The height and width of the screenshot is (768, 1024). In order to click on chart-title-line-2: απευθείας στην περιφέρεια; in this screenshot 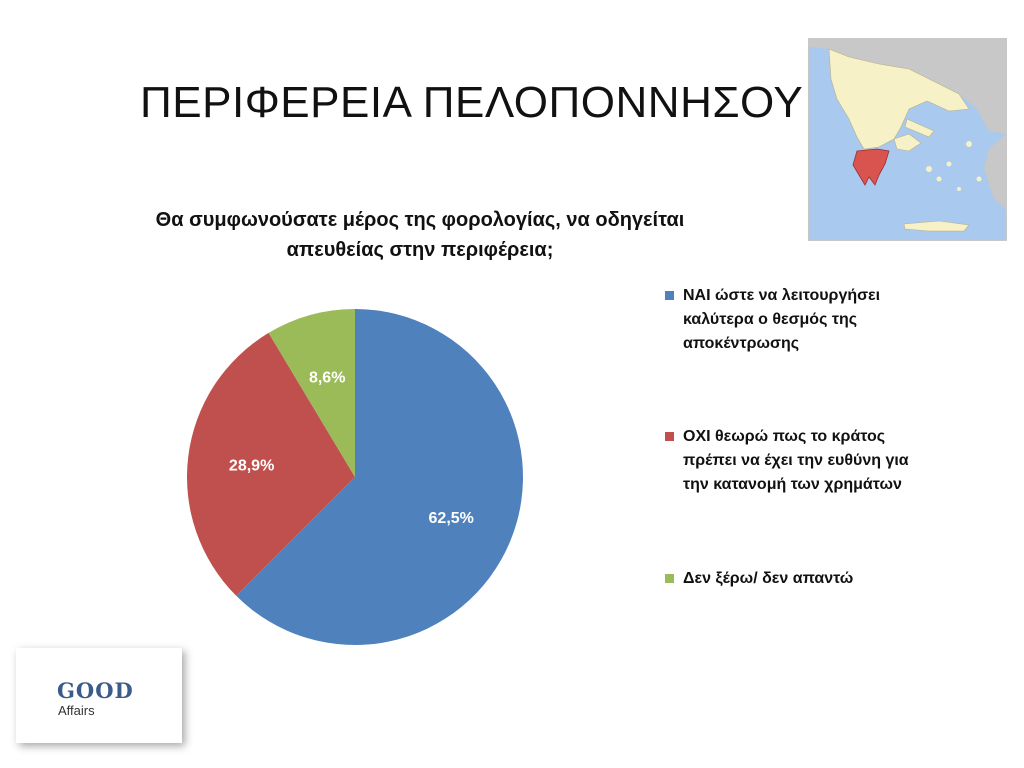, I will do `click(420, 250)`.